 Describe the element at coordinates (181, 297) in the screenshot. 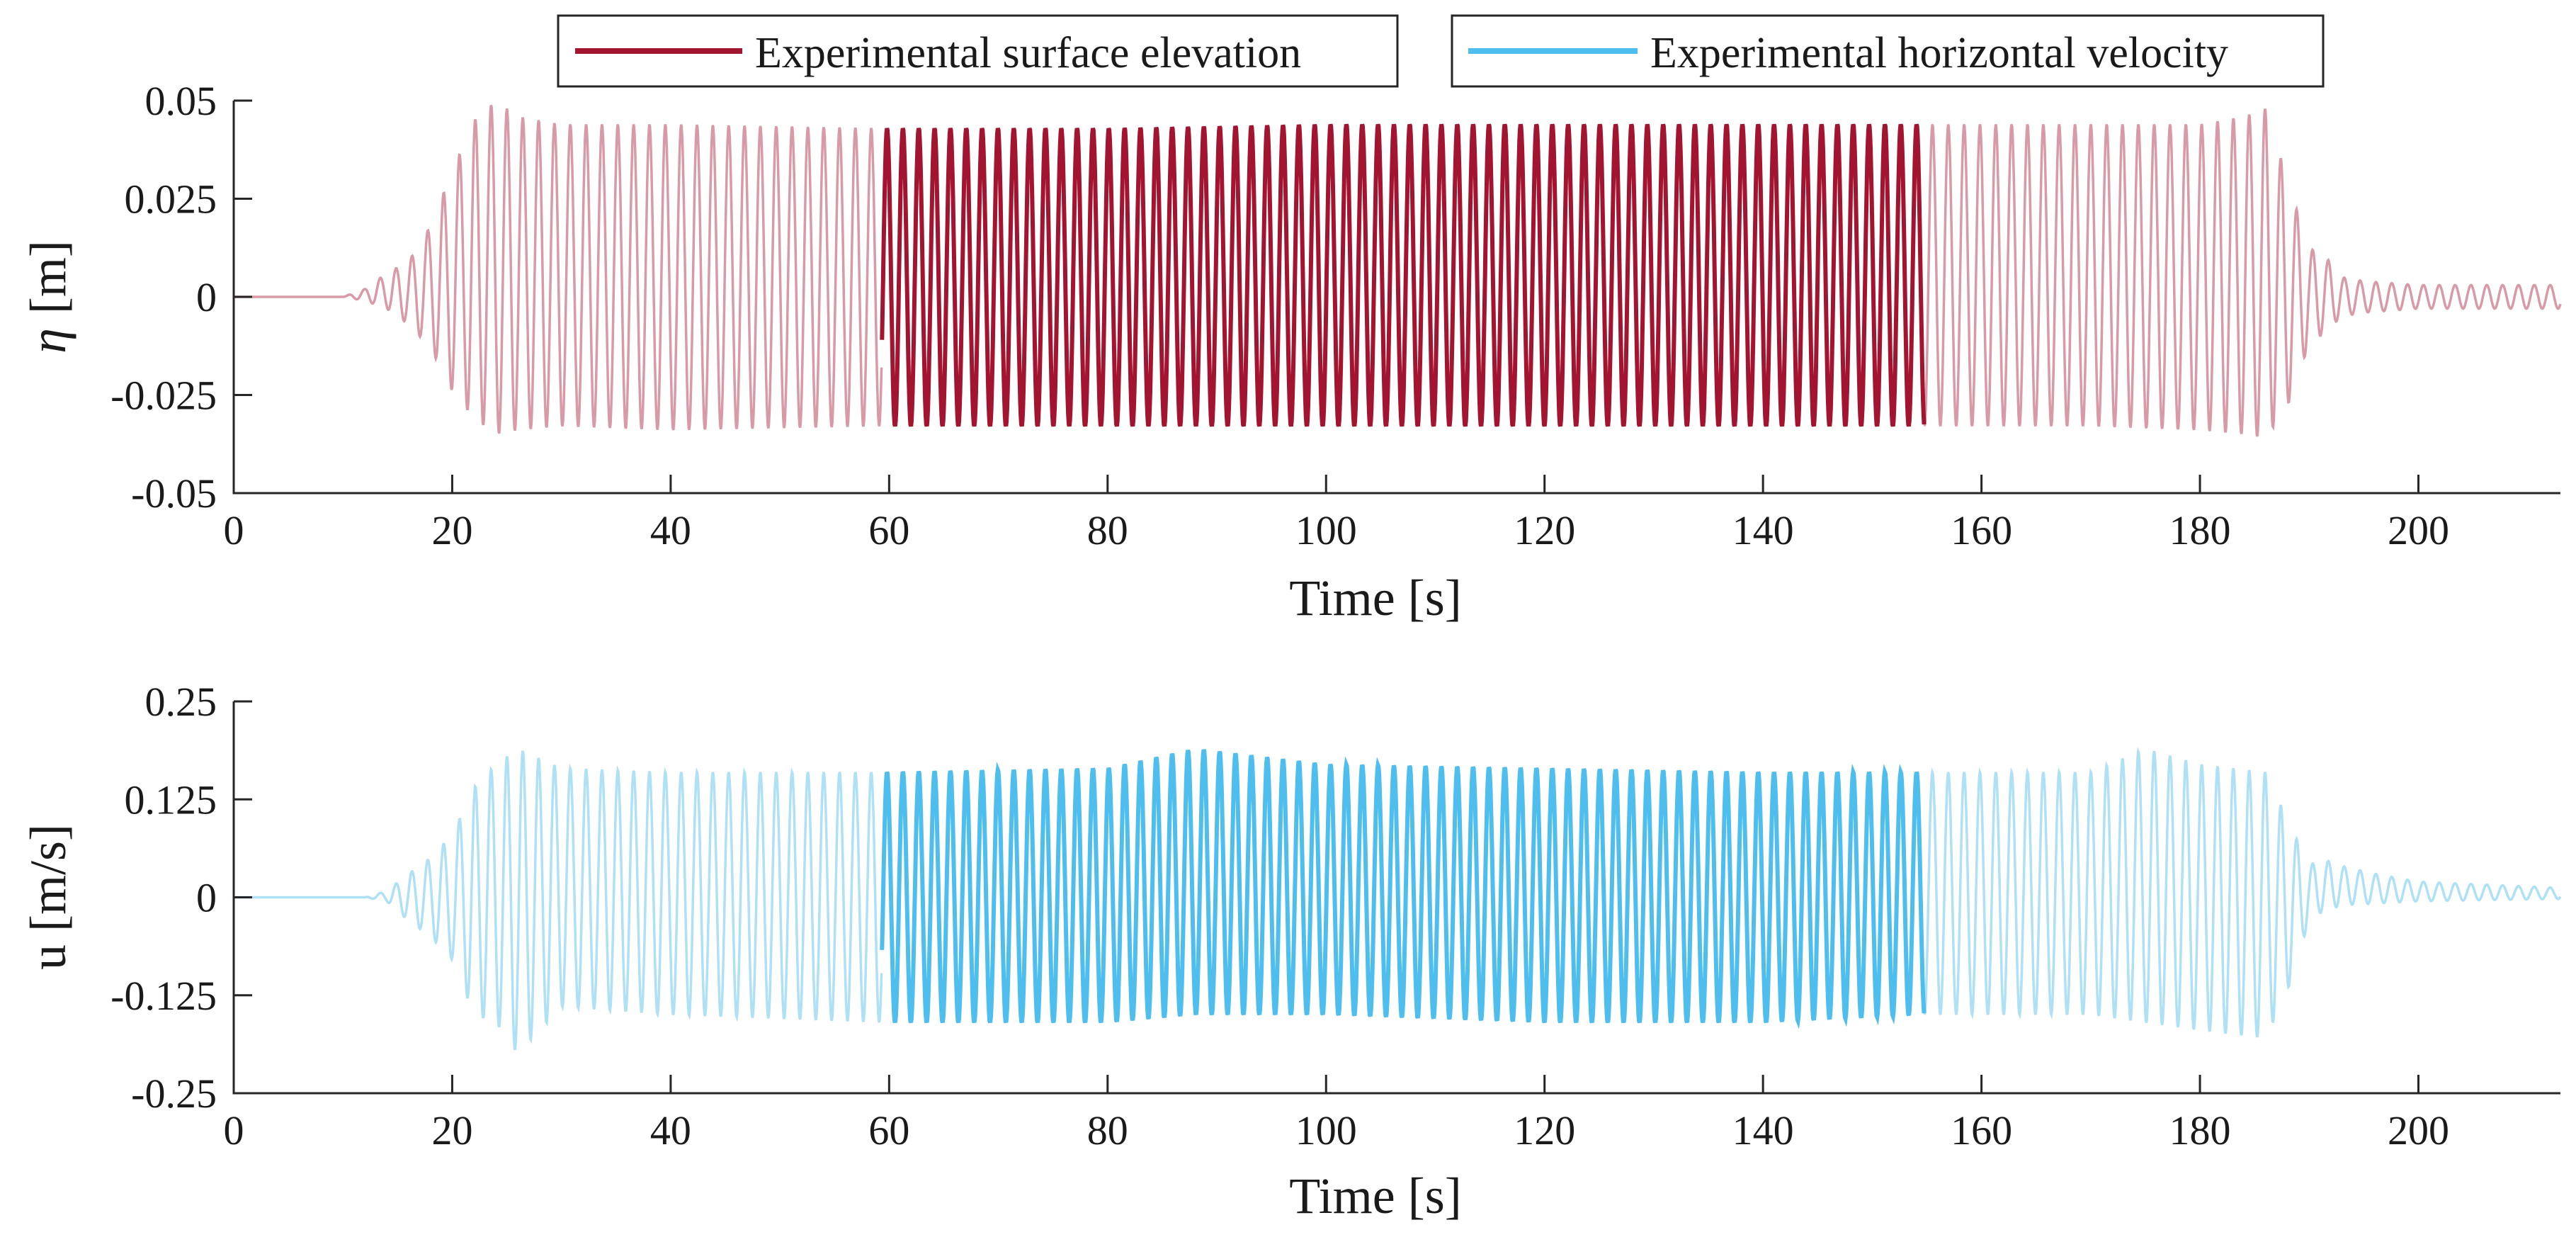

I see `surface-elevation-y-ticks: 0.05 0.025 0 -0.025 -0.05` at that location.